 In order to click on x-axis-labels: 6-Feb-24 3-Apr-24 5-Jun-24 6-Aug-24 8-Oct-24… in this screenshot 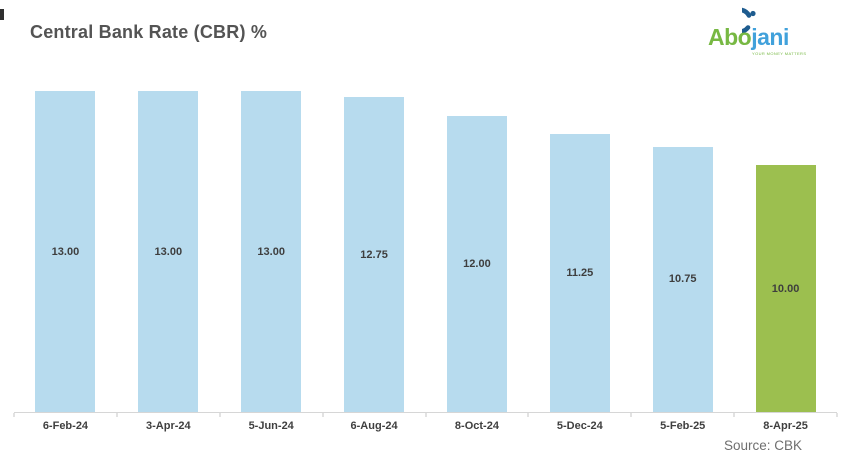, I will do `click(425, 426)`.